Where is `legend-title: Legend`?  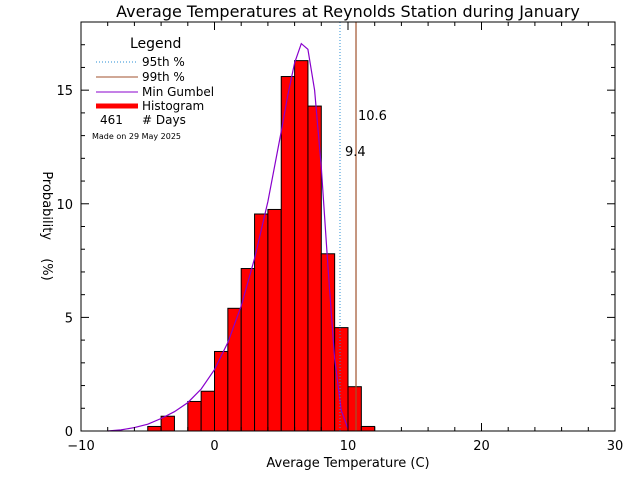
legend-title: Legend is located at coordinates (155, 44).